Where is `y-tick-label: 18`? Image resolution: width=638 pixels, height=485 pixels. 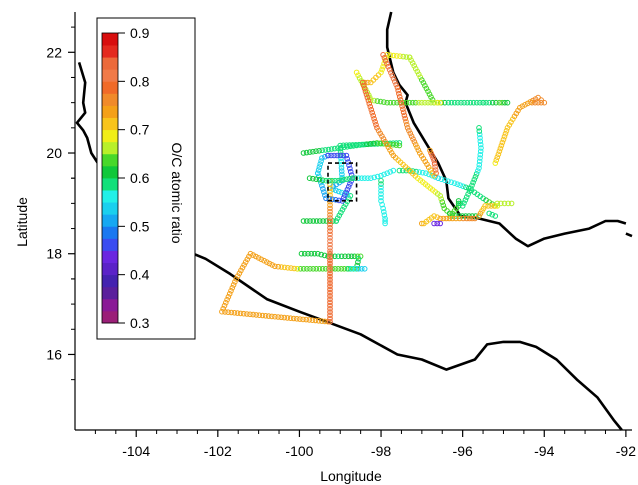 y-tick-label: 18 is located at coordinates (54, 254).